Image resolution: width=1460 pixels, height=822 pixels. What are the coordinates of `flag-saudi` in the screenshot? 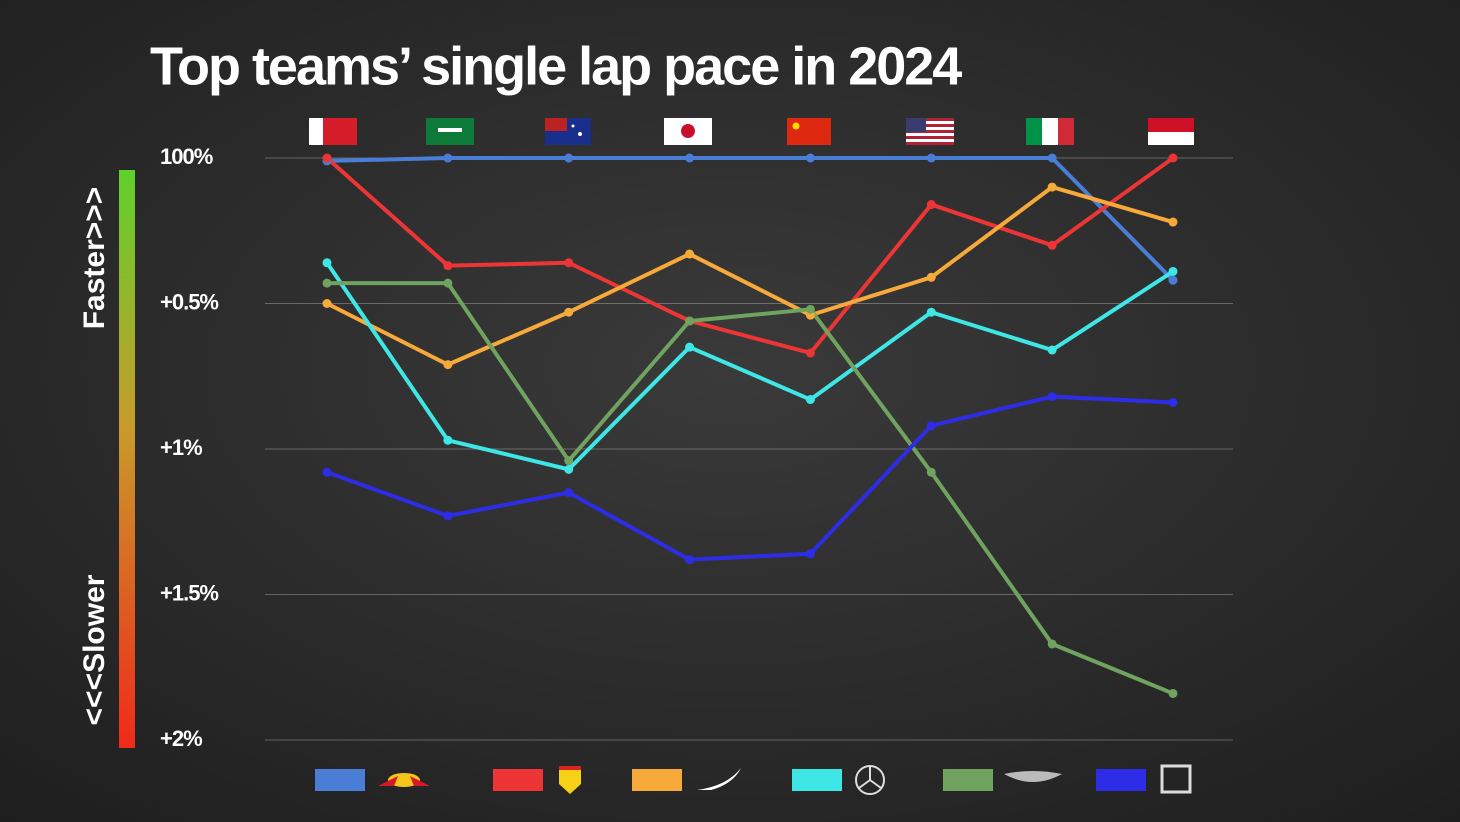 It's located at (450, 131).